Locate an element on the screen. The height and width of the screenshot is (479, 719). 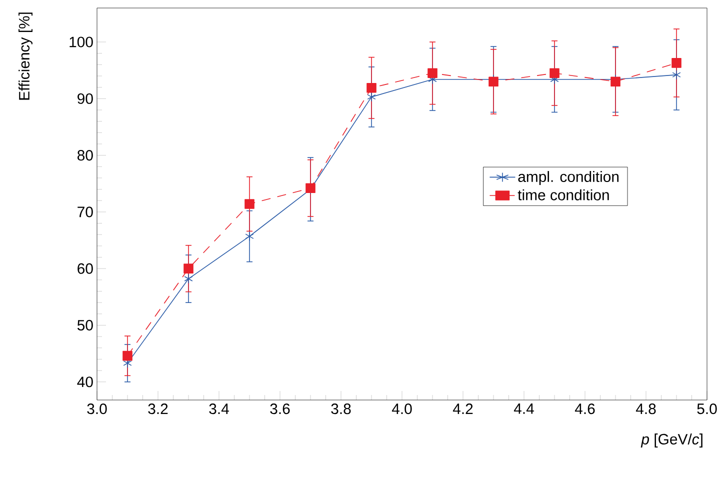
x-axis-title: p [GeV/c] is located at coordinates (671, 441).